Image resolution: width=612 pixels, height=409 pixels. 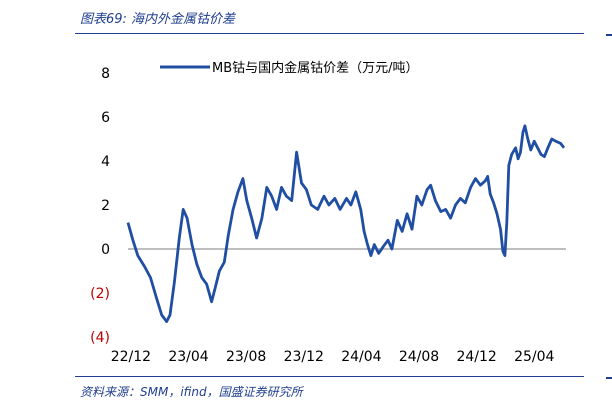 I want to click on figure-title: 图表69: 海内外金属钴价差, so click(x=158, y=19).